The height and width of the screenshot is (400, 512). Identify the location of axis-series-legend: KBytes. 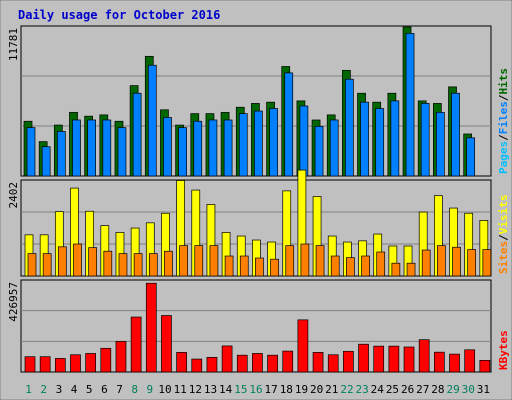
(503, 350).